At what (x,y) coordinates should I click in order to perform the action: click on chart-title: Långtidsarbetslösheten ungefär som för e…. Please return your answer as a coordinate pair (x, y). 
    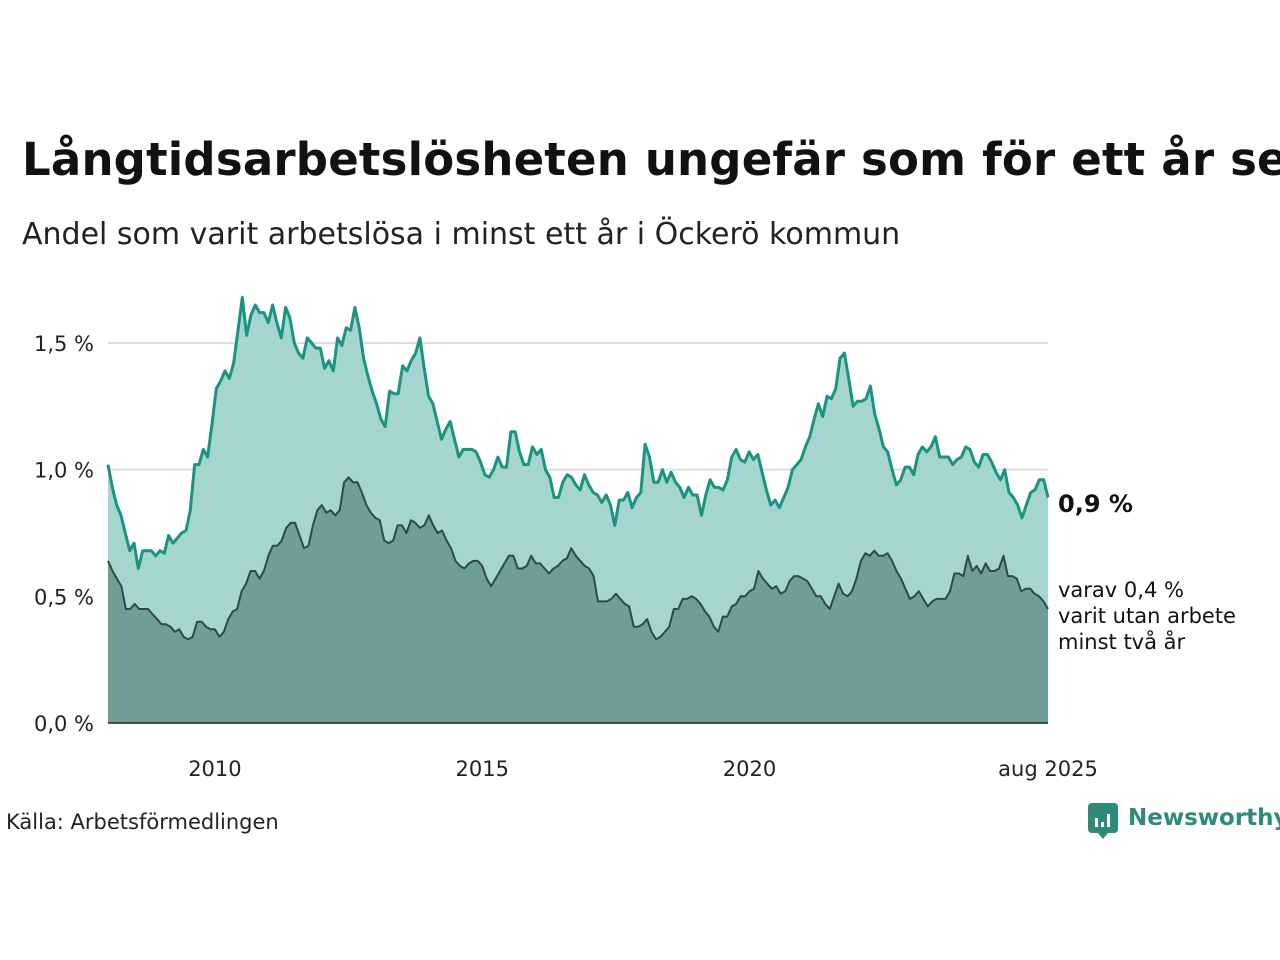
    Looking at the image, I should click on (651, 159).